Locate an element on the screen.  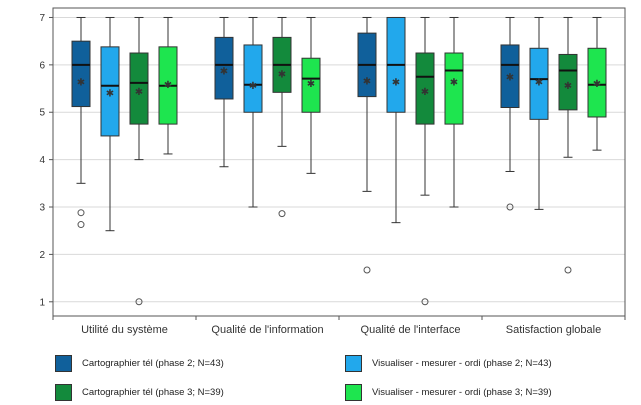
y-tick-label: 5 is located at coordinates (42, 113).